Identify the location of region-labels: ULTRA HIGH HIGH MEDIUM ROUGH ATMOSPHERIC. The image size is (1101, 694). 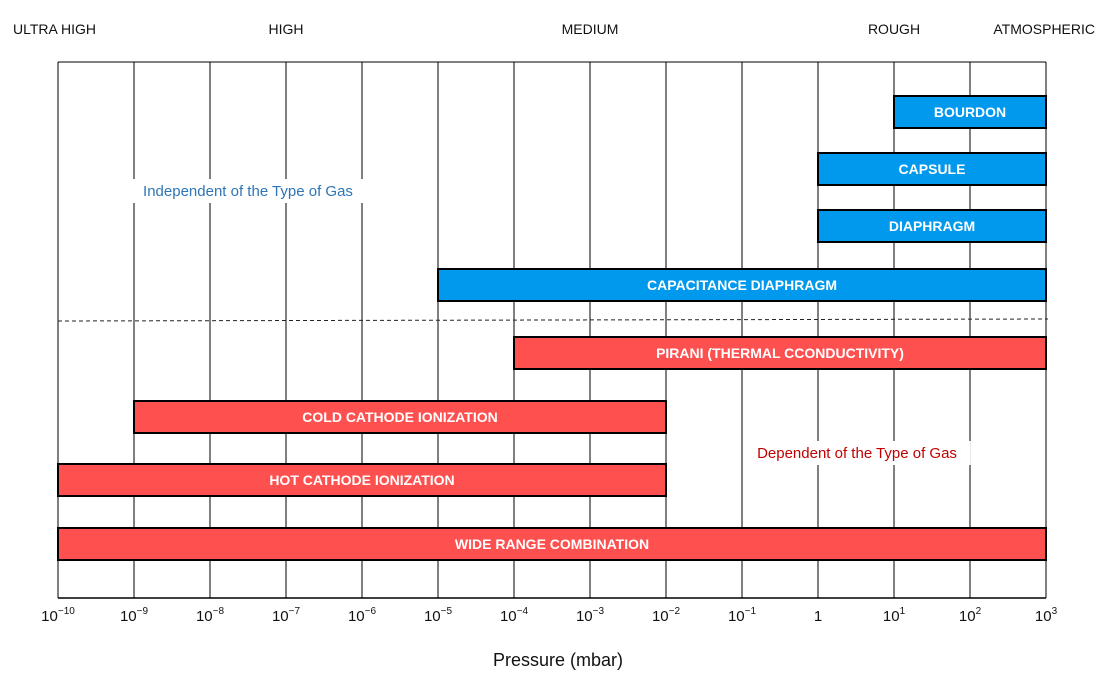
(554, 29).